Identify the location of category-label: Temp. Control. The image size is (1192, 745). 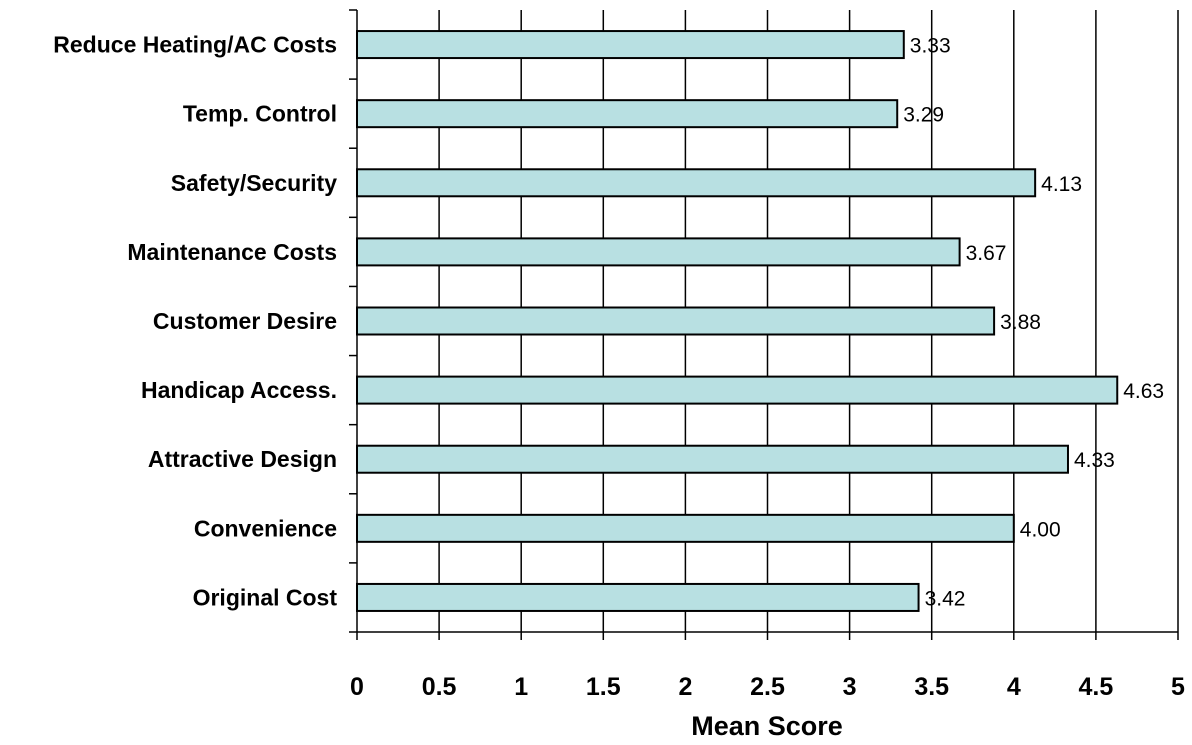
(260, 114).